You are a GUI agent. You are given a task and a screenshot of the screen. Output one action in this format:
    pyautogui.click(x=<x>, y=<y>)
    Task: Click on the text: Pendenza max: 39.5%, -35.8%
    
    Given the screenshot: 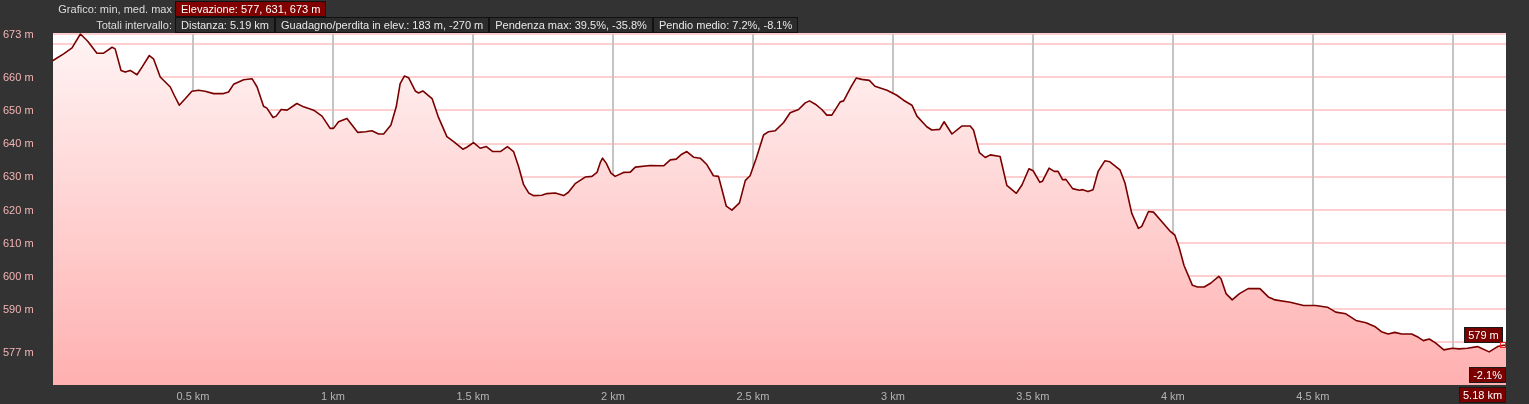 What is the action you would take?
    pyautogui.click(x=571, y=25)
    